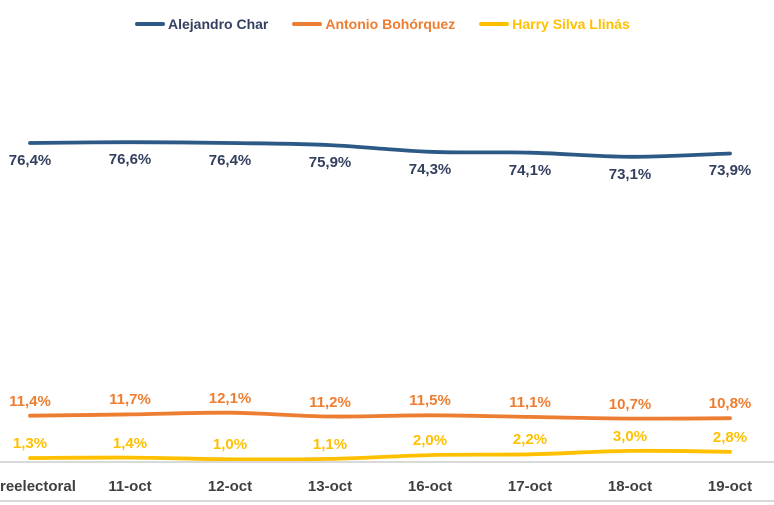 This screenshot has height=505, width=774. Describe the element at coordinates (30, 401) in the screenshot. I see `data-label-series1-pt0: 11,4%` at that location.